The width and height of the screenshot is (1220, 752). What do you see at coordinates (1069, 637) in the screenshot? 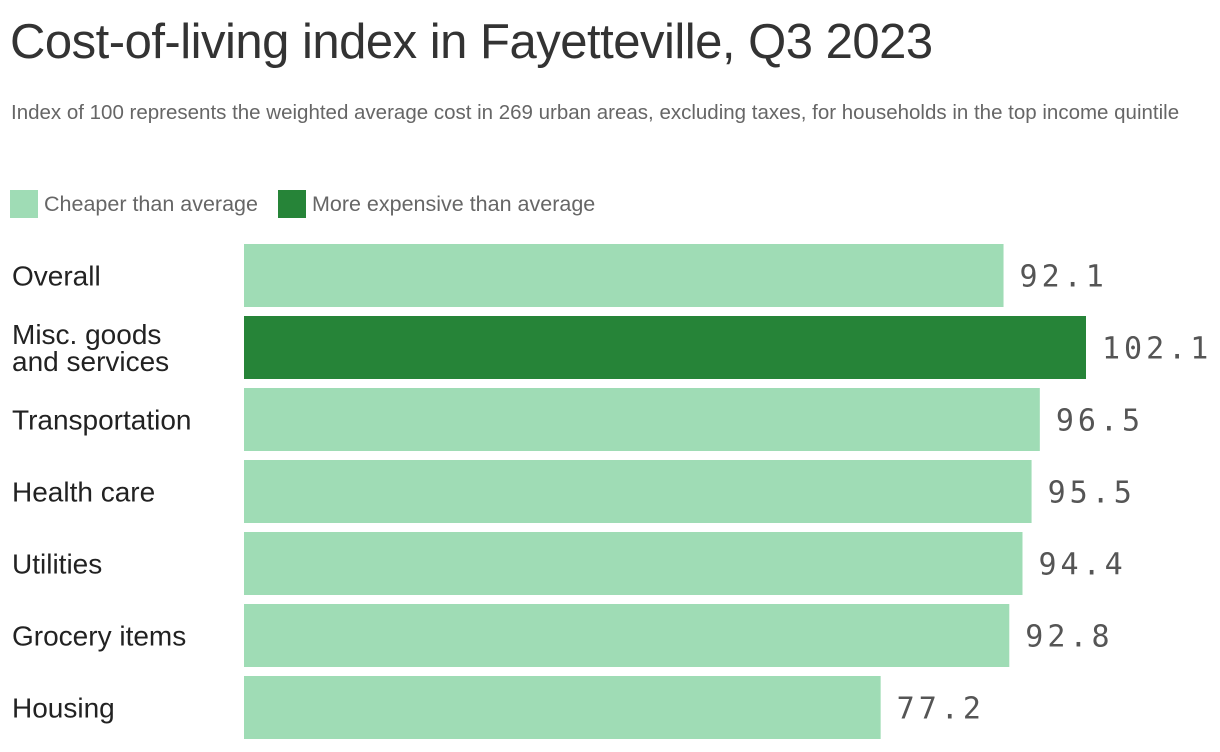
I see `value-label: 92.8` at bounding box center [1069, 637].